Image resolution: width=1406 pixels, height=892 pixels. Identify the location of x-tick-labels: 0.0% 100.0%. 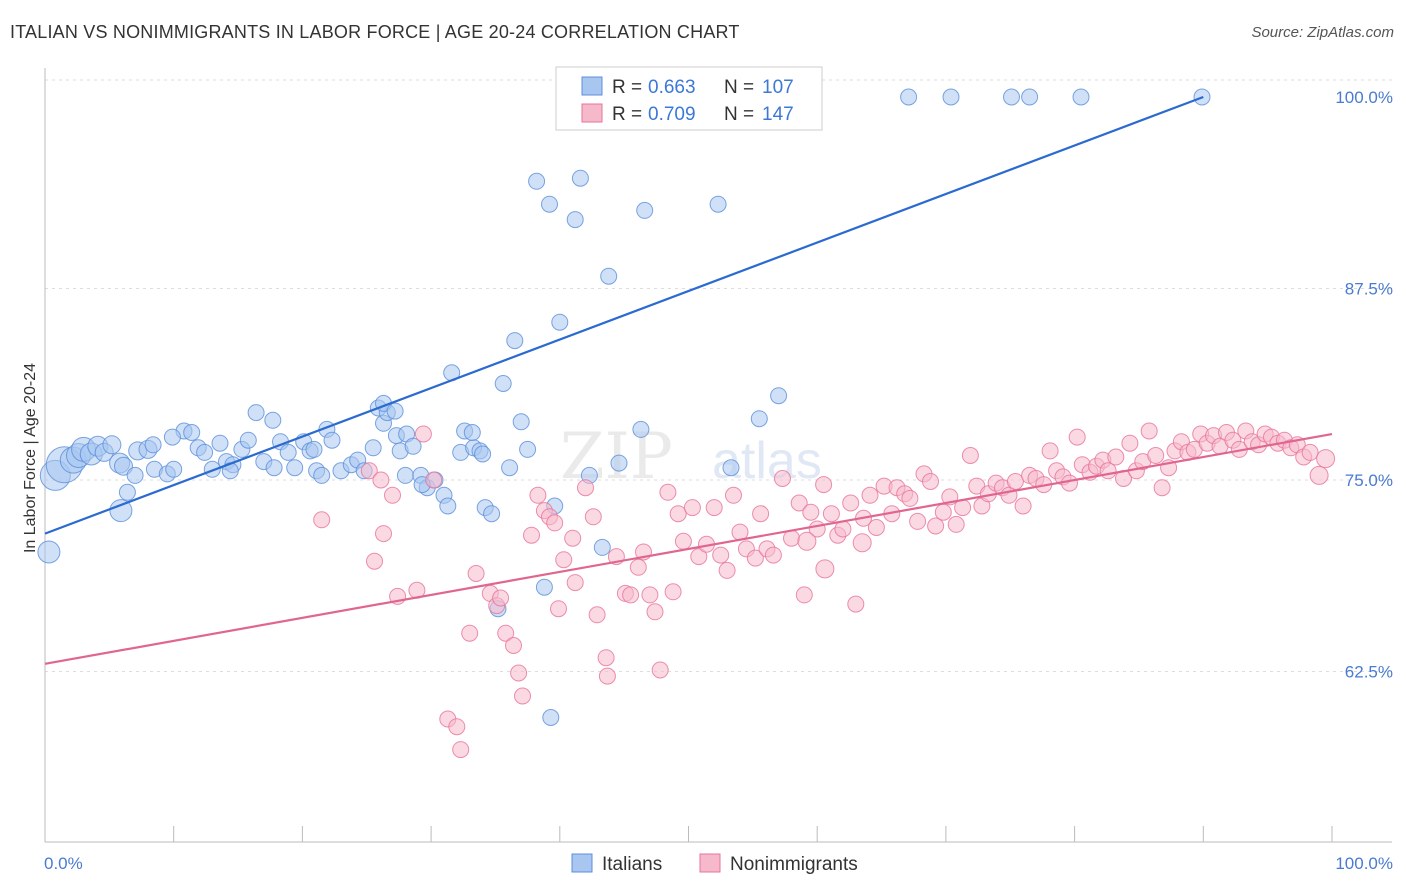
(718, 863).